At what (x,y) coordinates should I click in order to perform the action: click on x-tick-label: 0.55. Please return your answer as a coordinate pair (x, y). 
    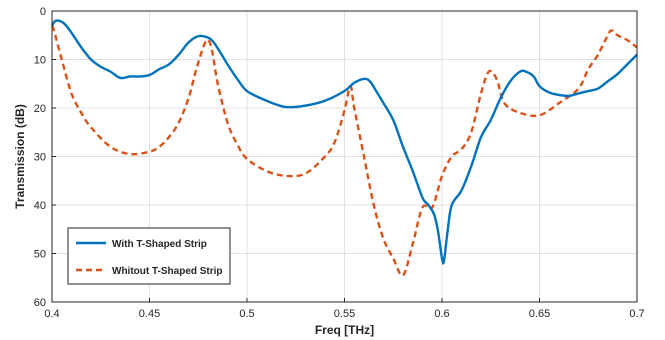
    Looking at the image, I should click on (344, 314).